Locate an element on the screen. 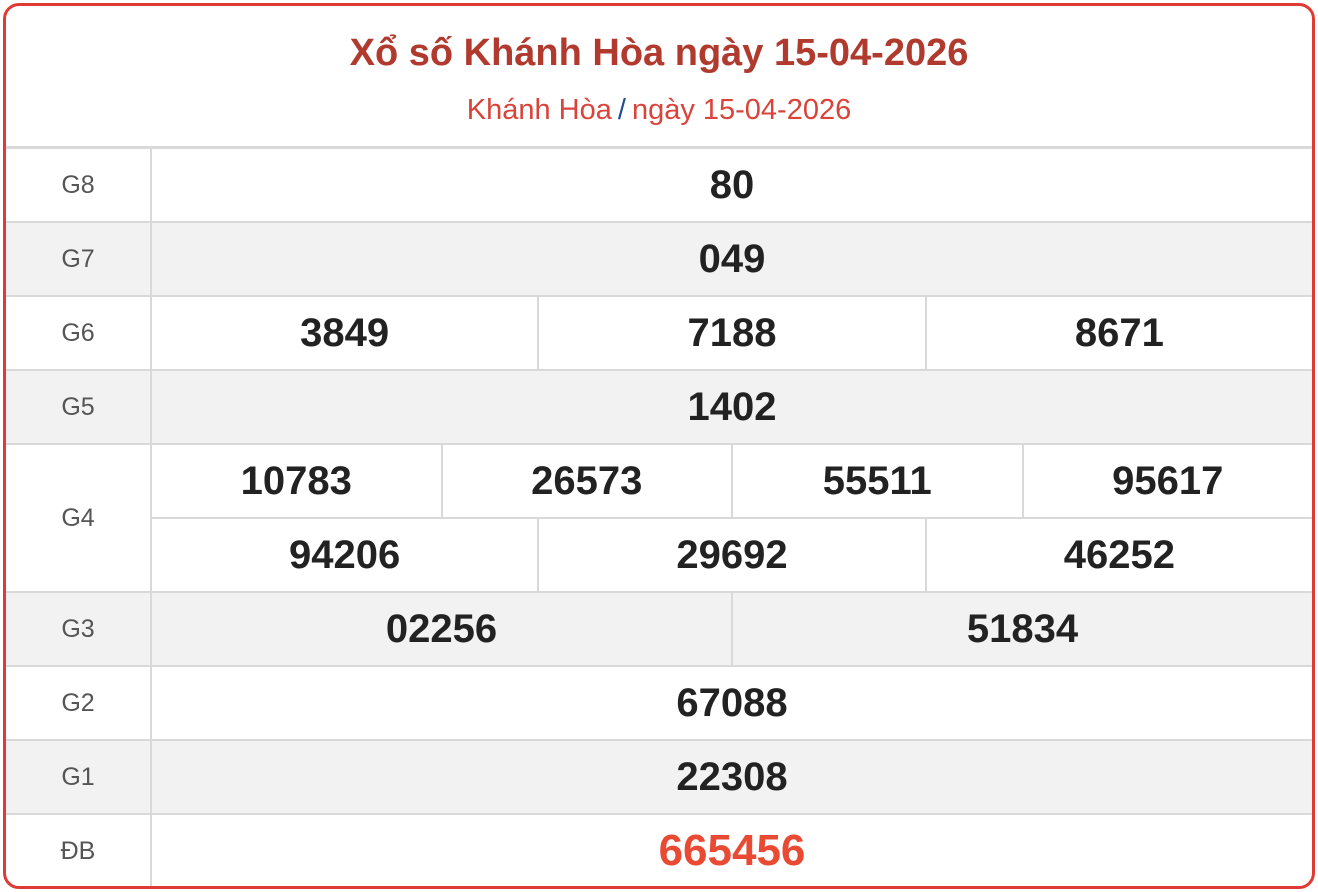 This screenshot has height=892, width=1318. prize-row-g7: G7 049 is located at coordinates (659, 260).